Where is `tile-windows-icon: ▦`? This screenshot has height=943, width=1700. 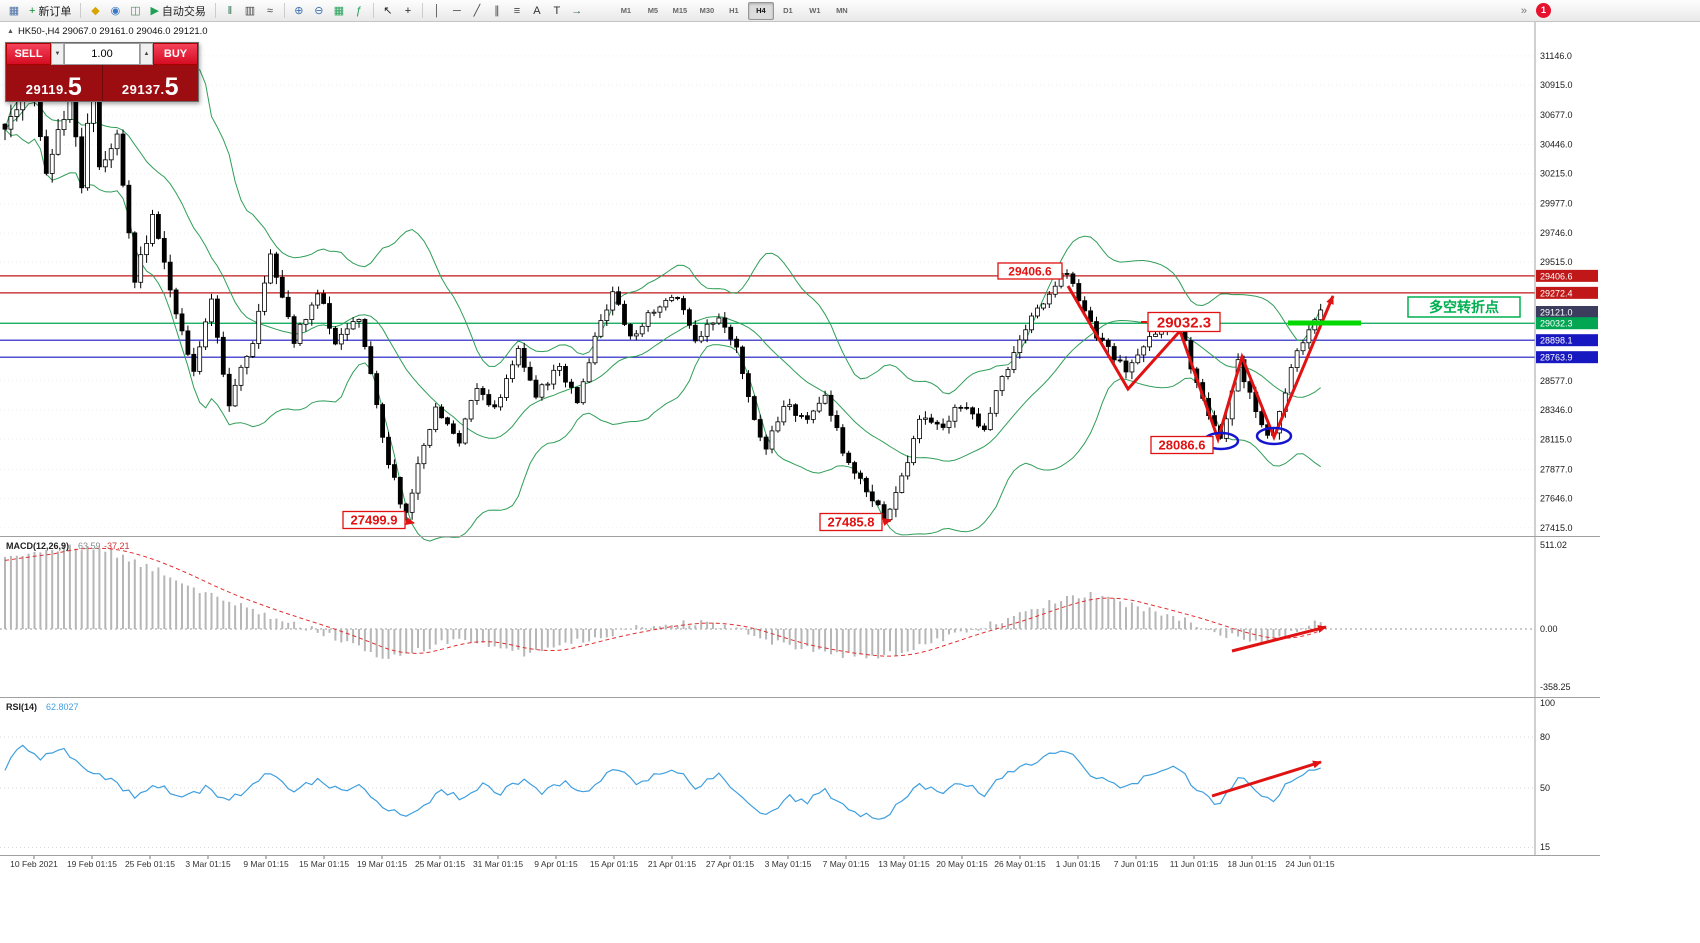 tile-windows-icon: ▦ is located at coordinates (339, 11).